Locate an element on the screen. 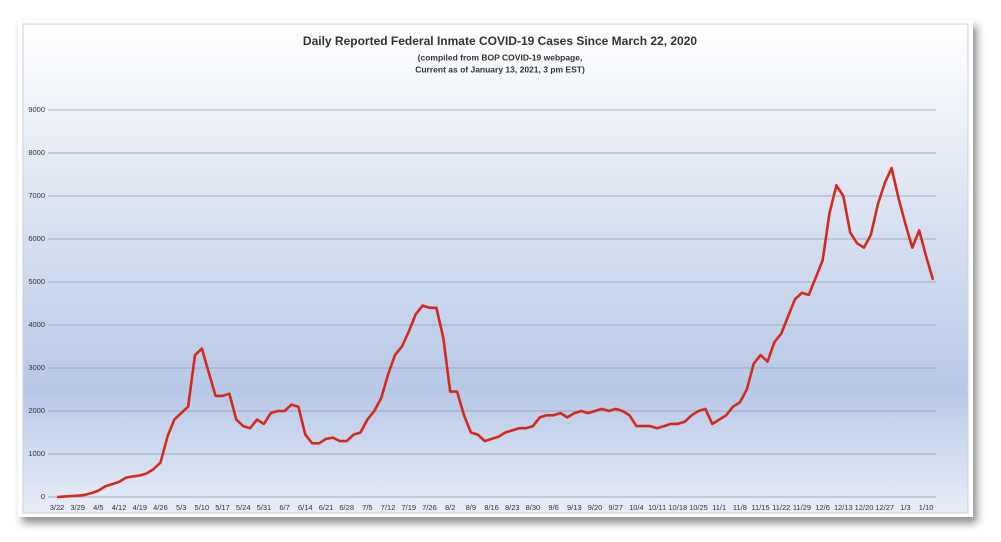 This screenshot has height=542, width=1001. x-tick-label: 4/5 is located at coordinates (98, 507).